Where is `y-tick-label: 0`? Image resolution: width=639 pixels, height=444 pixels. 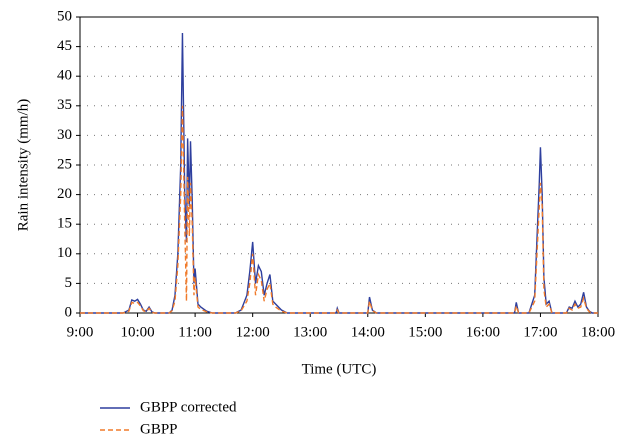
y-tick-label: 0 is located at coordinates (69, 312).